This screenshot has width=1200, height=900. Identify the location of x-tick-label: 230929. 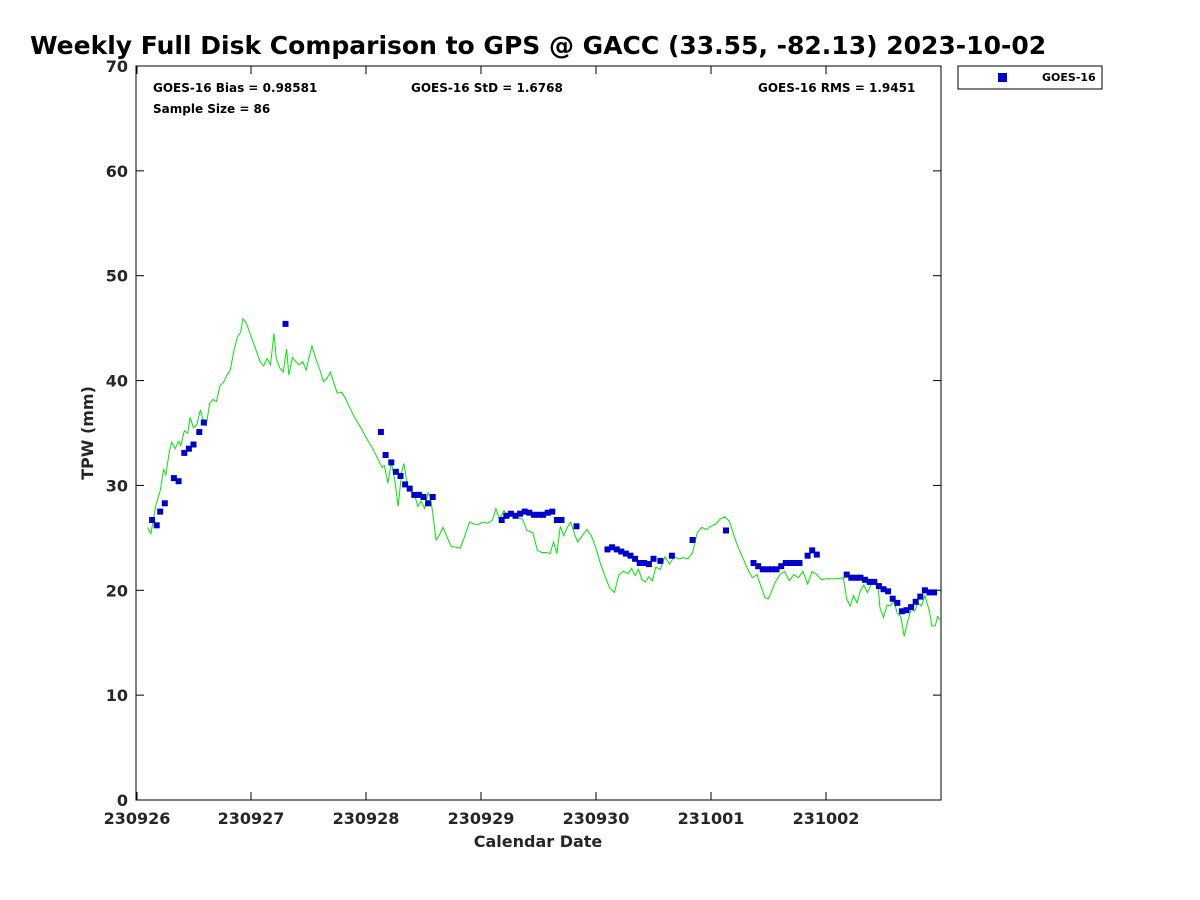
(481, 818).